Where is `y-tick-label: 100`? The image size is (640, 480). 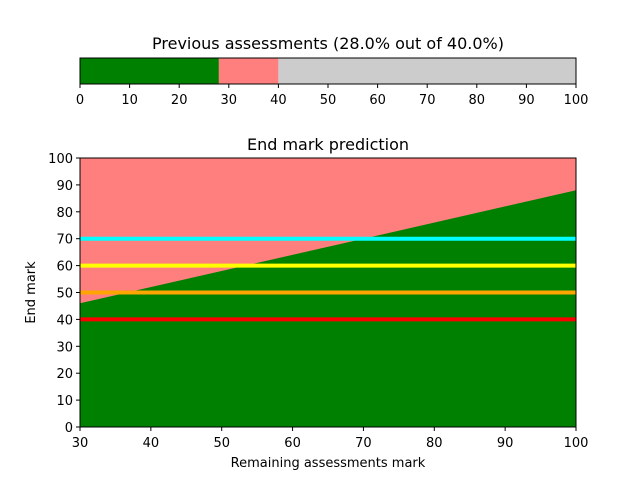
y-tick-label: 100 is located at coordinates (60, 159).